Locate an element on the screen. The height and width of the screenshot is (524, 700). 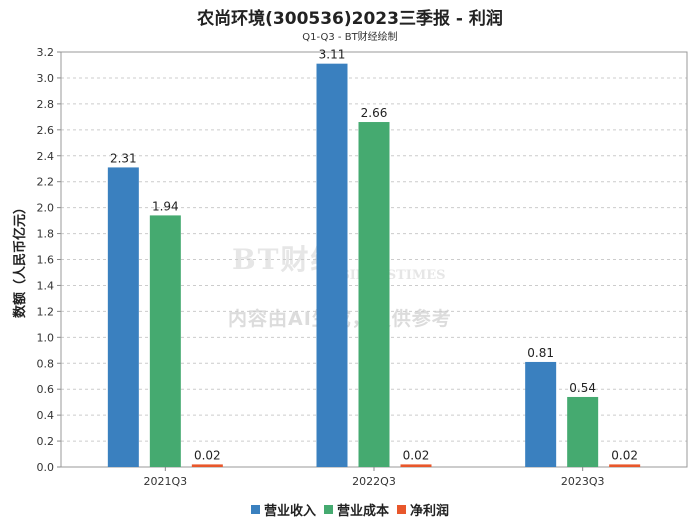
y-axis-label: 数额（人民币亿元） is located at coordinates (20, 259).